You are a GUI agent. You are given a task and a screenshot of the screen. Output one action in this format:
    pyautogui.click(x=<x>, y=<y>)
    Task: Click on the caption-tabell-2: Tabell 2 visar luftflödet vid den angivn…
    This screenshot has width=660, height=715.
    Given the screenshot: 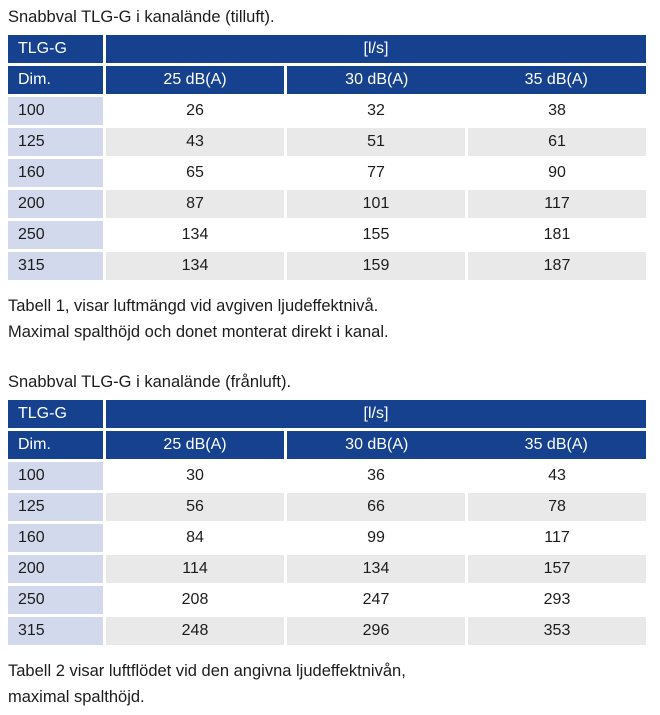 What is the action you would take?
    pyautogui.click(x=330, y=684)
    